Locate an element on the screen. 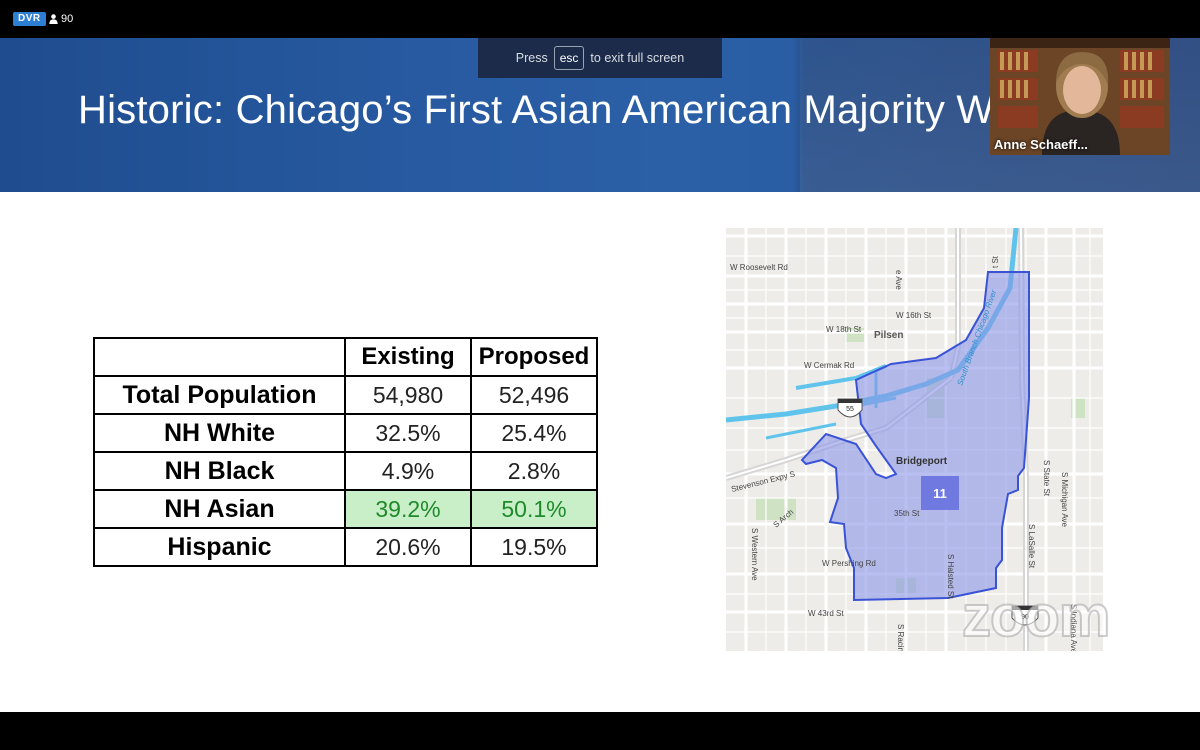 This screenshot has width=1200, height=750. row-label: NH White is located at coordinates (219, 433).